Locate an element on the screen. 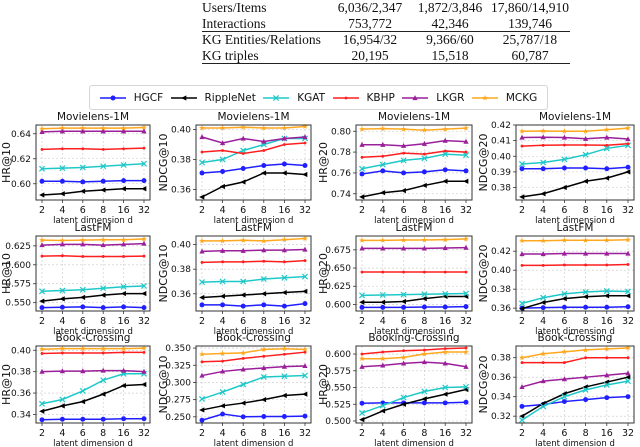  chart-legend: HGCF RippleNet KGAT KBHP LKGR MCKG is located at coordinates (318, 97).